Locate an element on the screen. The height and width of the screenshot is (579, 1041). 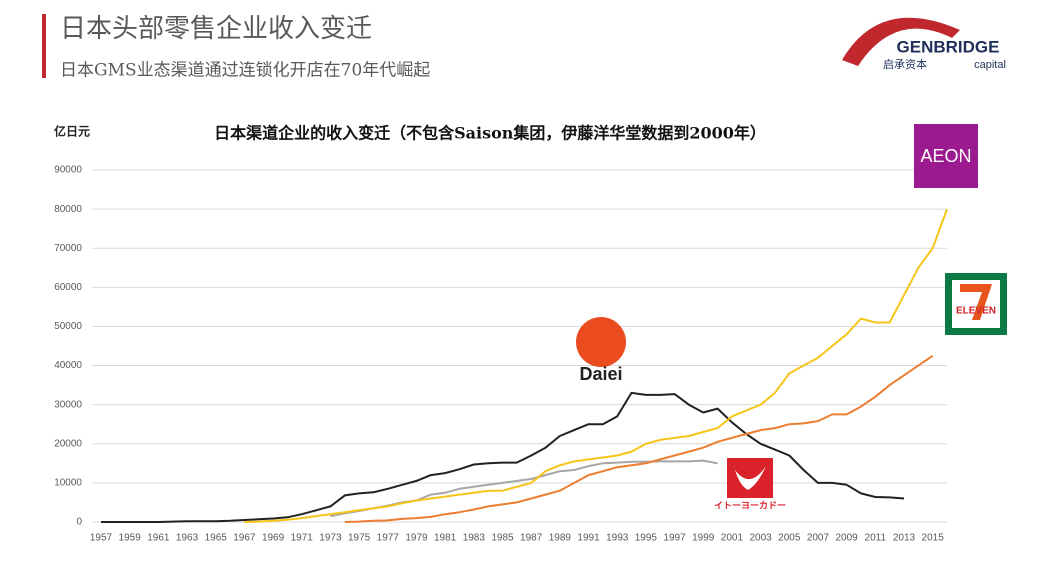
y-tick-label: 0 is located at coordinates (79, 522).